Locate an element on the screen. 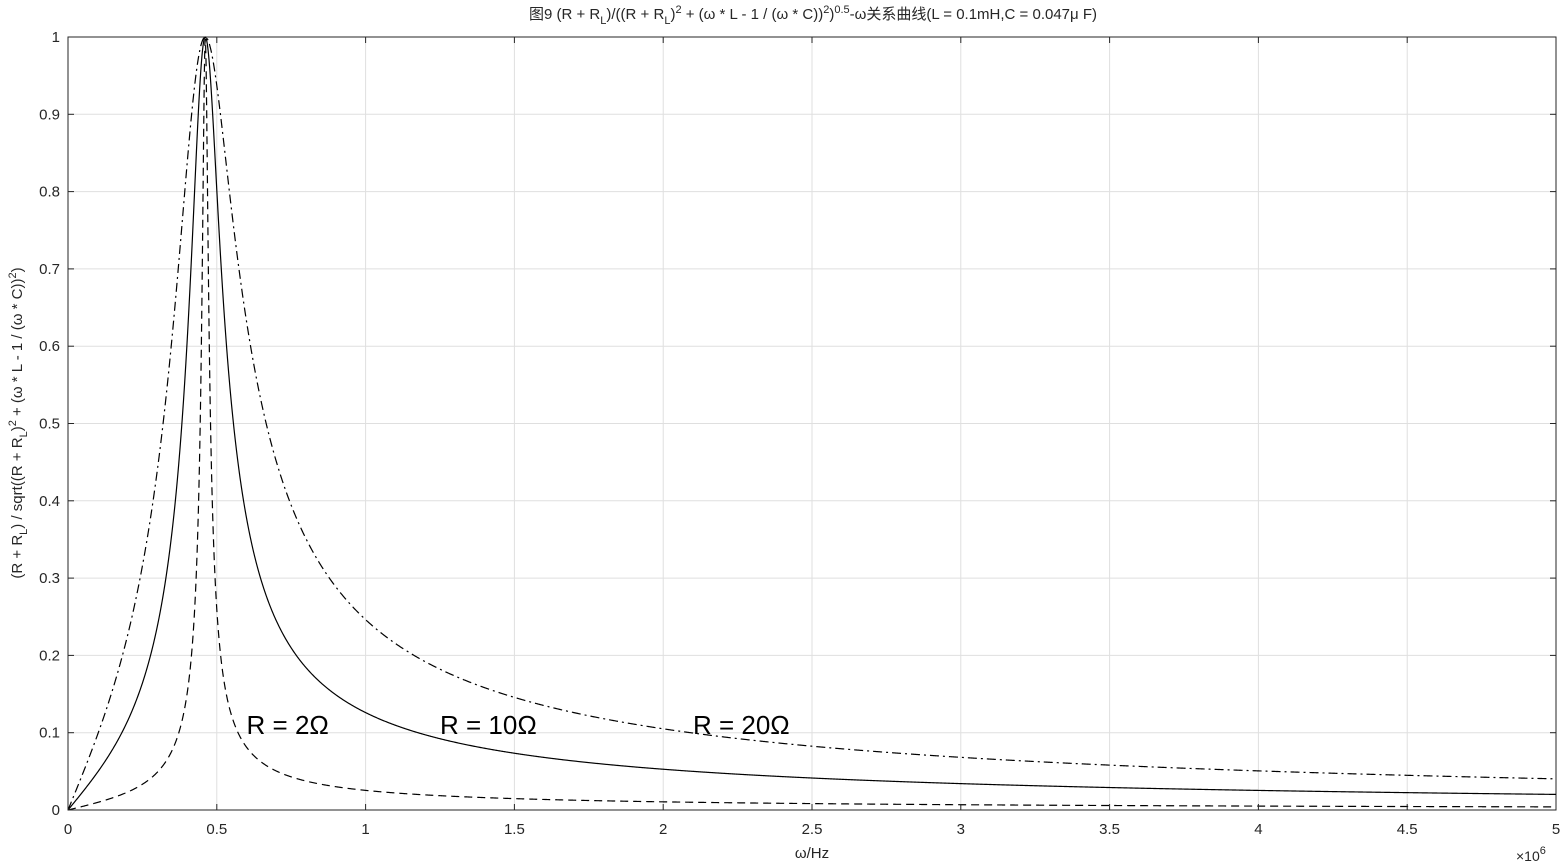 The height and width of the screenshot is (862, 1560). x-tick-label: 4.5 is located at coordinates (1407, 829).